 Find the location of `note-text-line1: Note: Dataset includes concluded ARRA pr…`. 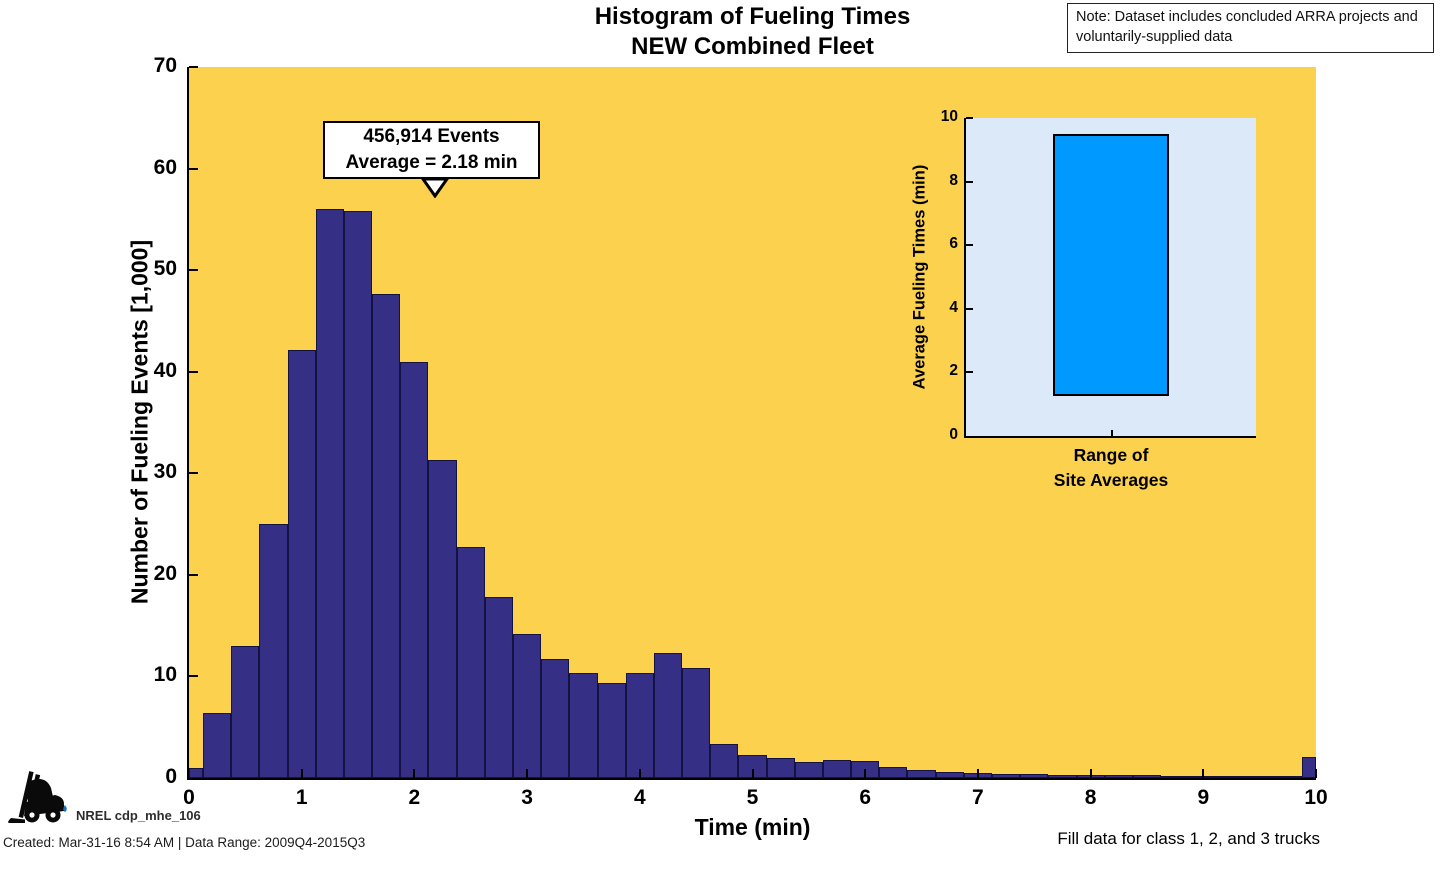

note-text-line1: Note: Dataset includes concluded ARRA pr… is located at coordinates (1247, 17).